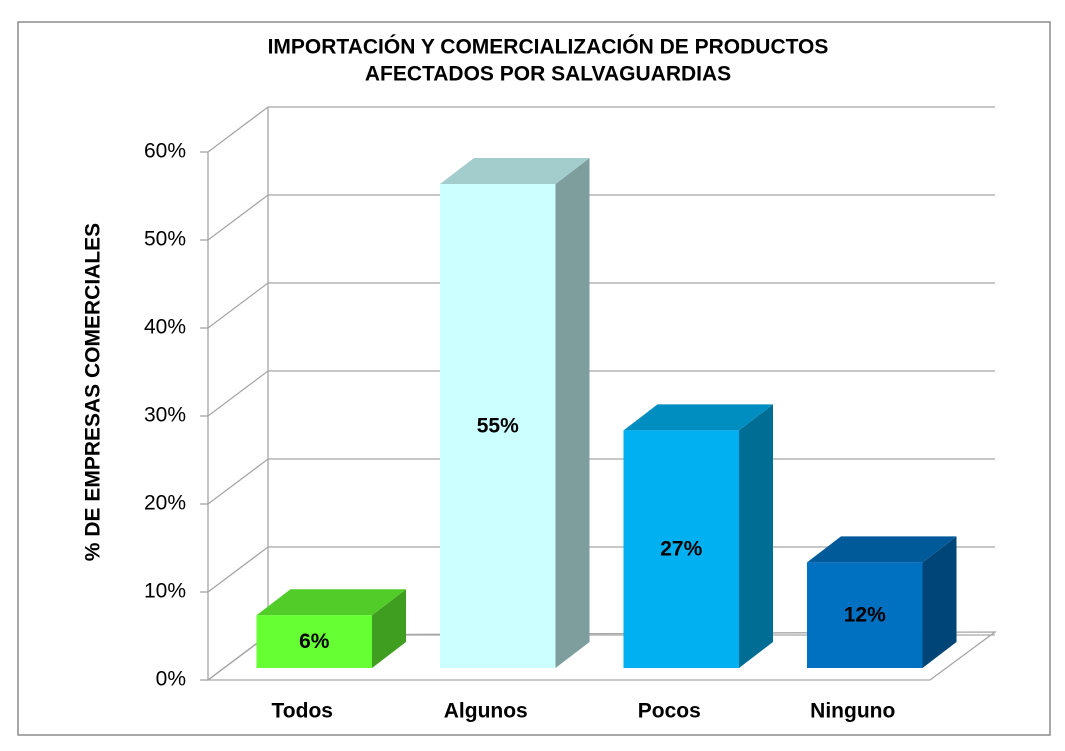 Image resolution: width=1065 pixels, height=751 pixels. Describe the element at coordinates (165, 415) in the screenshot. I see `y-tick-label: 30%` at that location.